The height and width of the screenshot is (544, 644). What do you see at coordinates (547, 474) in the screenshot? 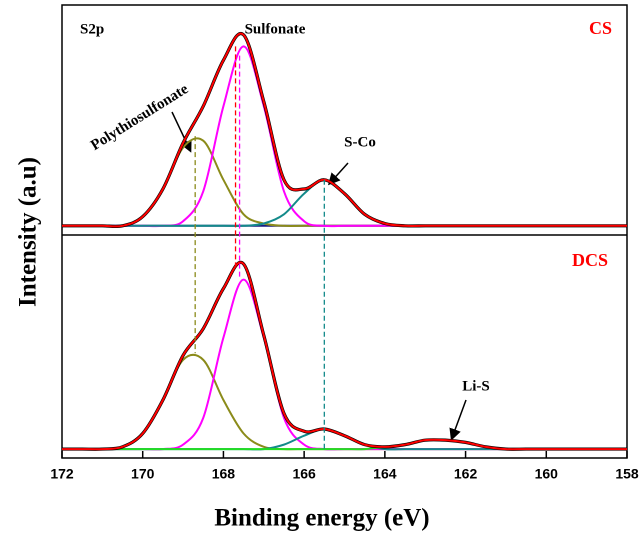
I see `x-tick-label: 160` at bounding box center [547, 474].